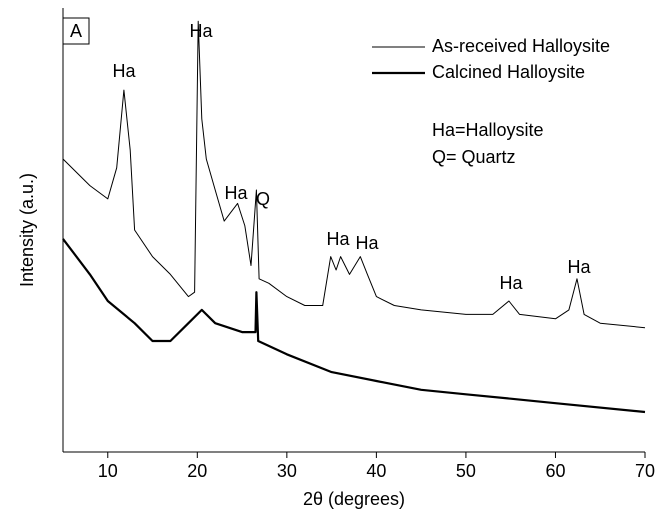 Image resolution: width=667 pixels, height=518 pixels. What do you see at coordinates (488, 130) in the screenshot?
I see `note: Ha=Halloysite` at bounding box center [488, 130].